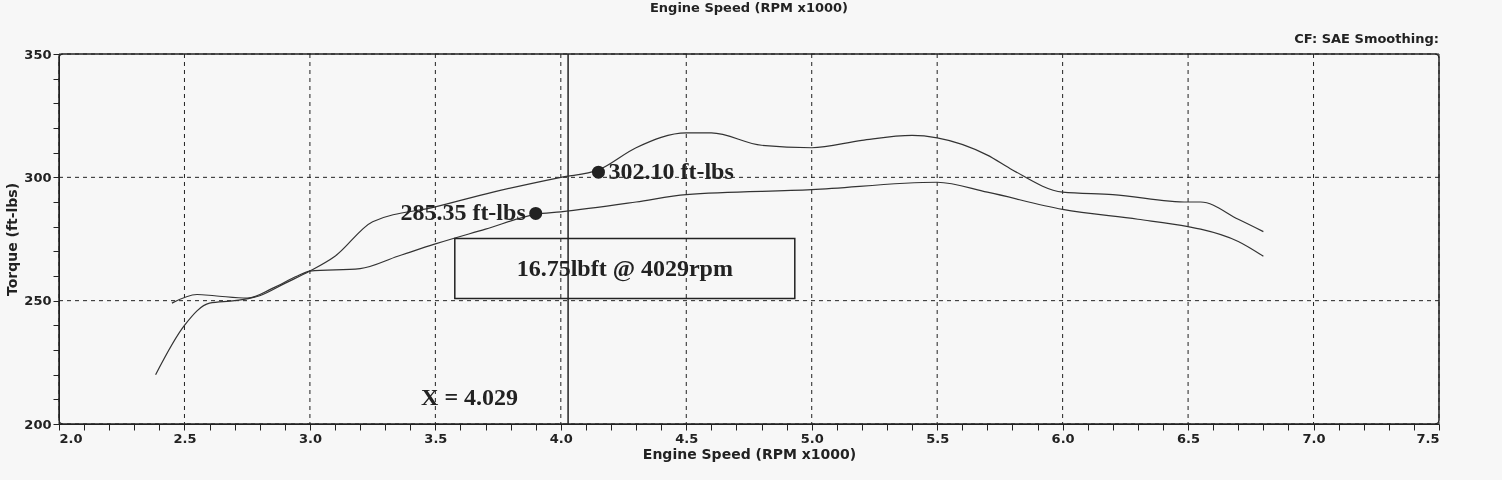 This screenshot has height=480, width=1502. I want to click on data-label: 302.10 ft-lbs, so click(671, 171).